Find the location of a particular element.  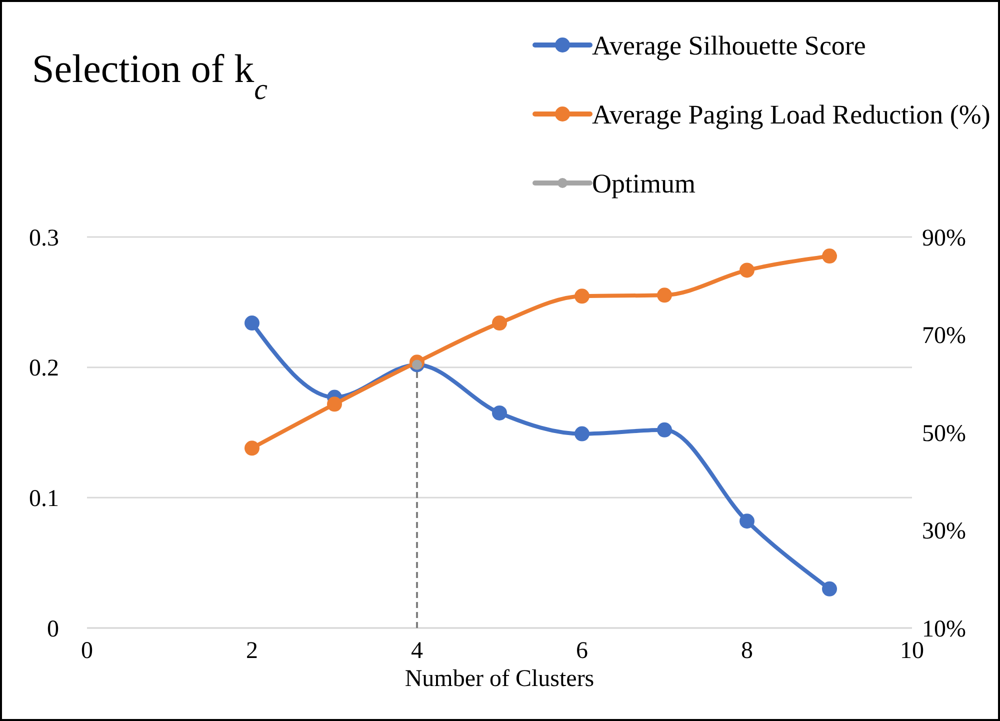

x-tick-label: 2 is located at coordinates (252, 651).